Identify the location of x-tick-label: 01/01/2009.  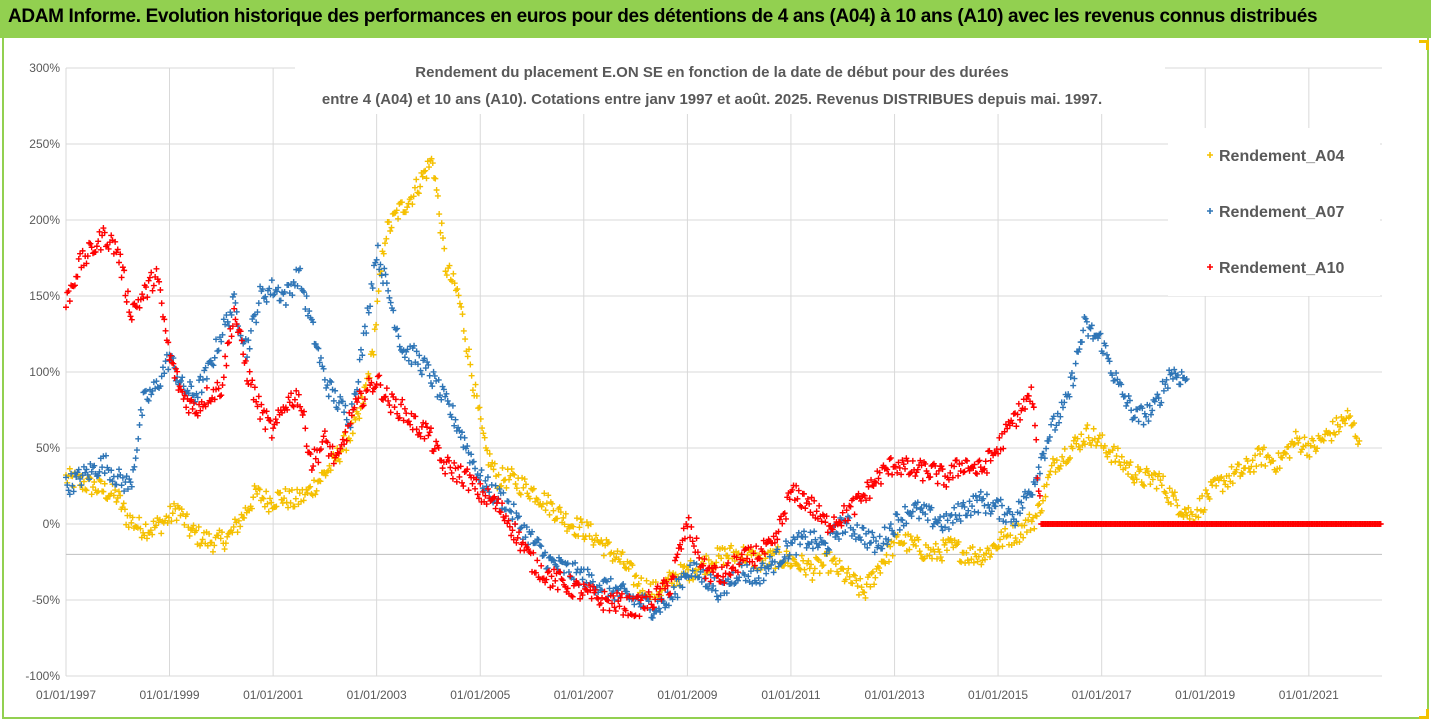
(687, 695).